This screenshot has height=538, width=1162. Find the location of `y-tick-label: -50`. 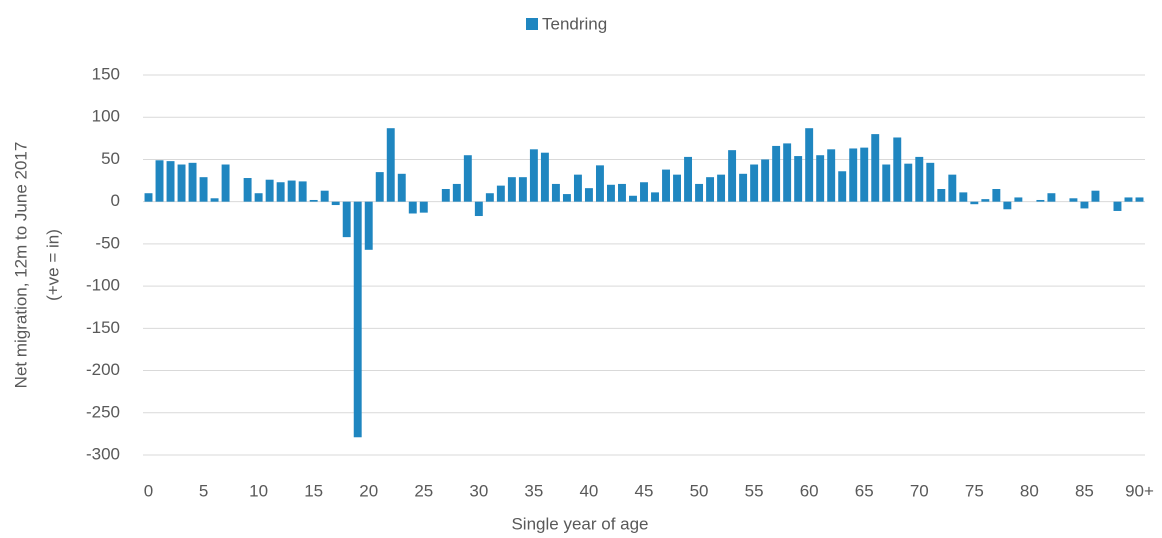

y-tick-label: -50 is located at coordinates (107, 242).